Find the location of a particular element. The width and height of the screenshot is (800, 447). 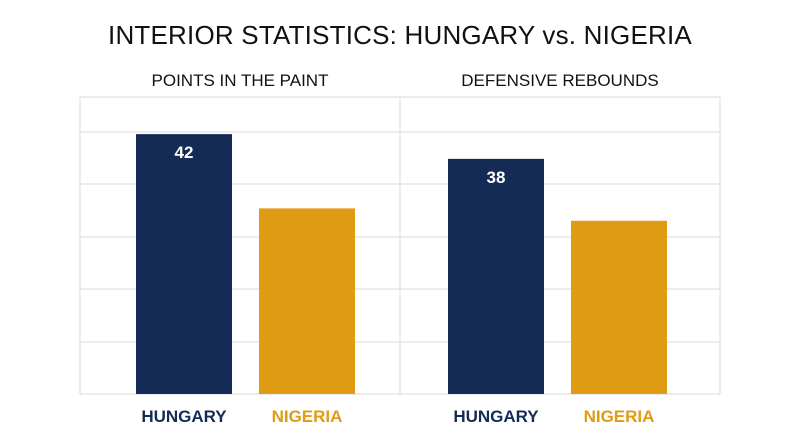

panel-title-defensive-rebounds: DEFENSIVE REBOUNDS is located at coordinates (559, 80).